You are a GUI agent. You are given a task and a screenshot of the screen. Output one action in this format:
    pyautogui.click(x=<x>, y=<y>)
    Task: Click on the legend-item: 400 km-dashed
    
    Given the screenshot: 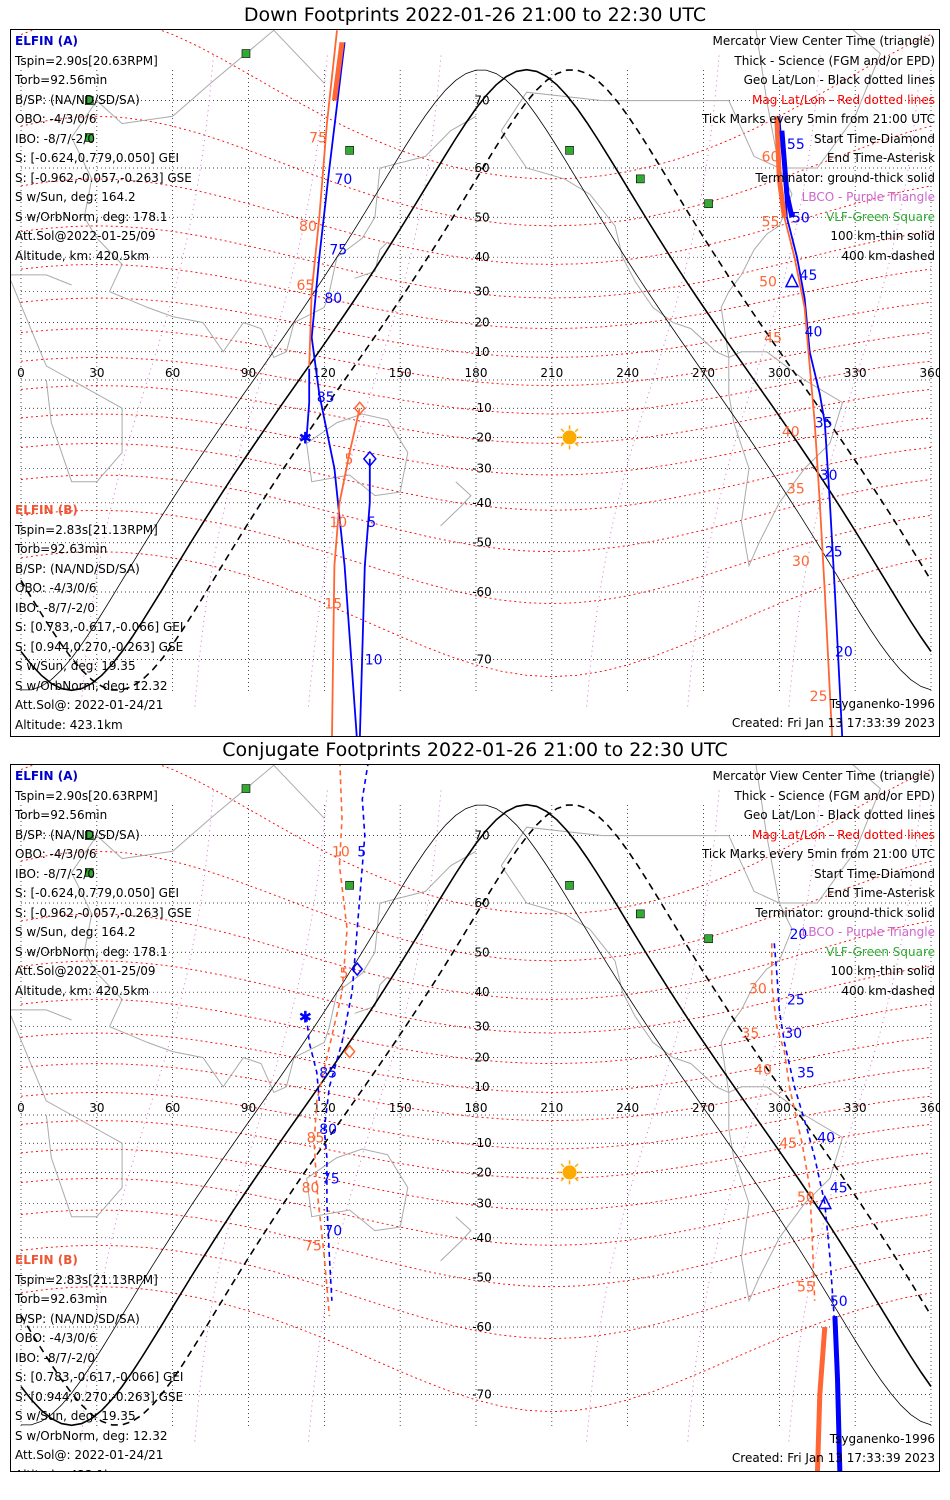 What is the action you would take?
    pyautogui.click(x=888, y=990)
    